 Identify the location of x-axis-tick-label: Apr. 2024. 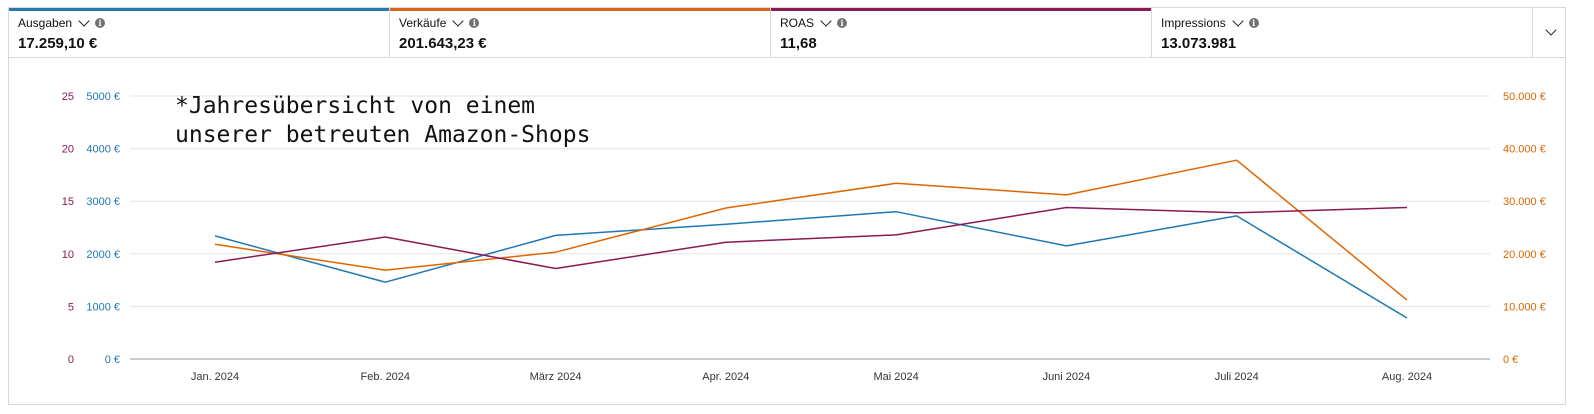
(725, 377).